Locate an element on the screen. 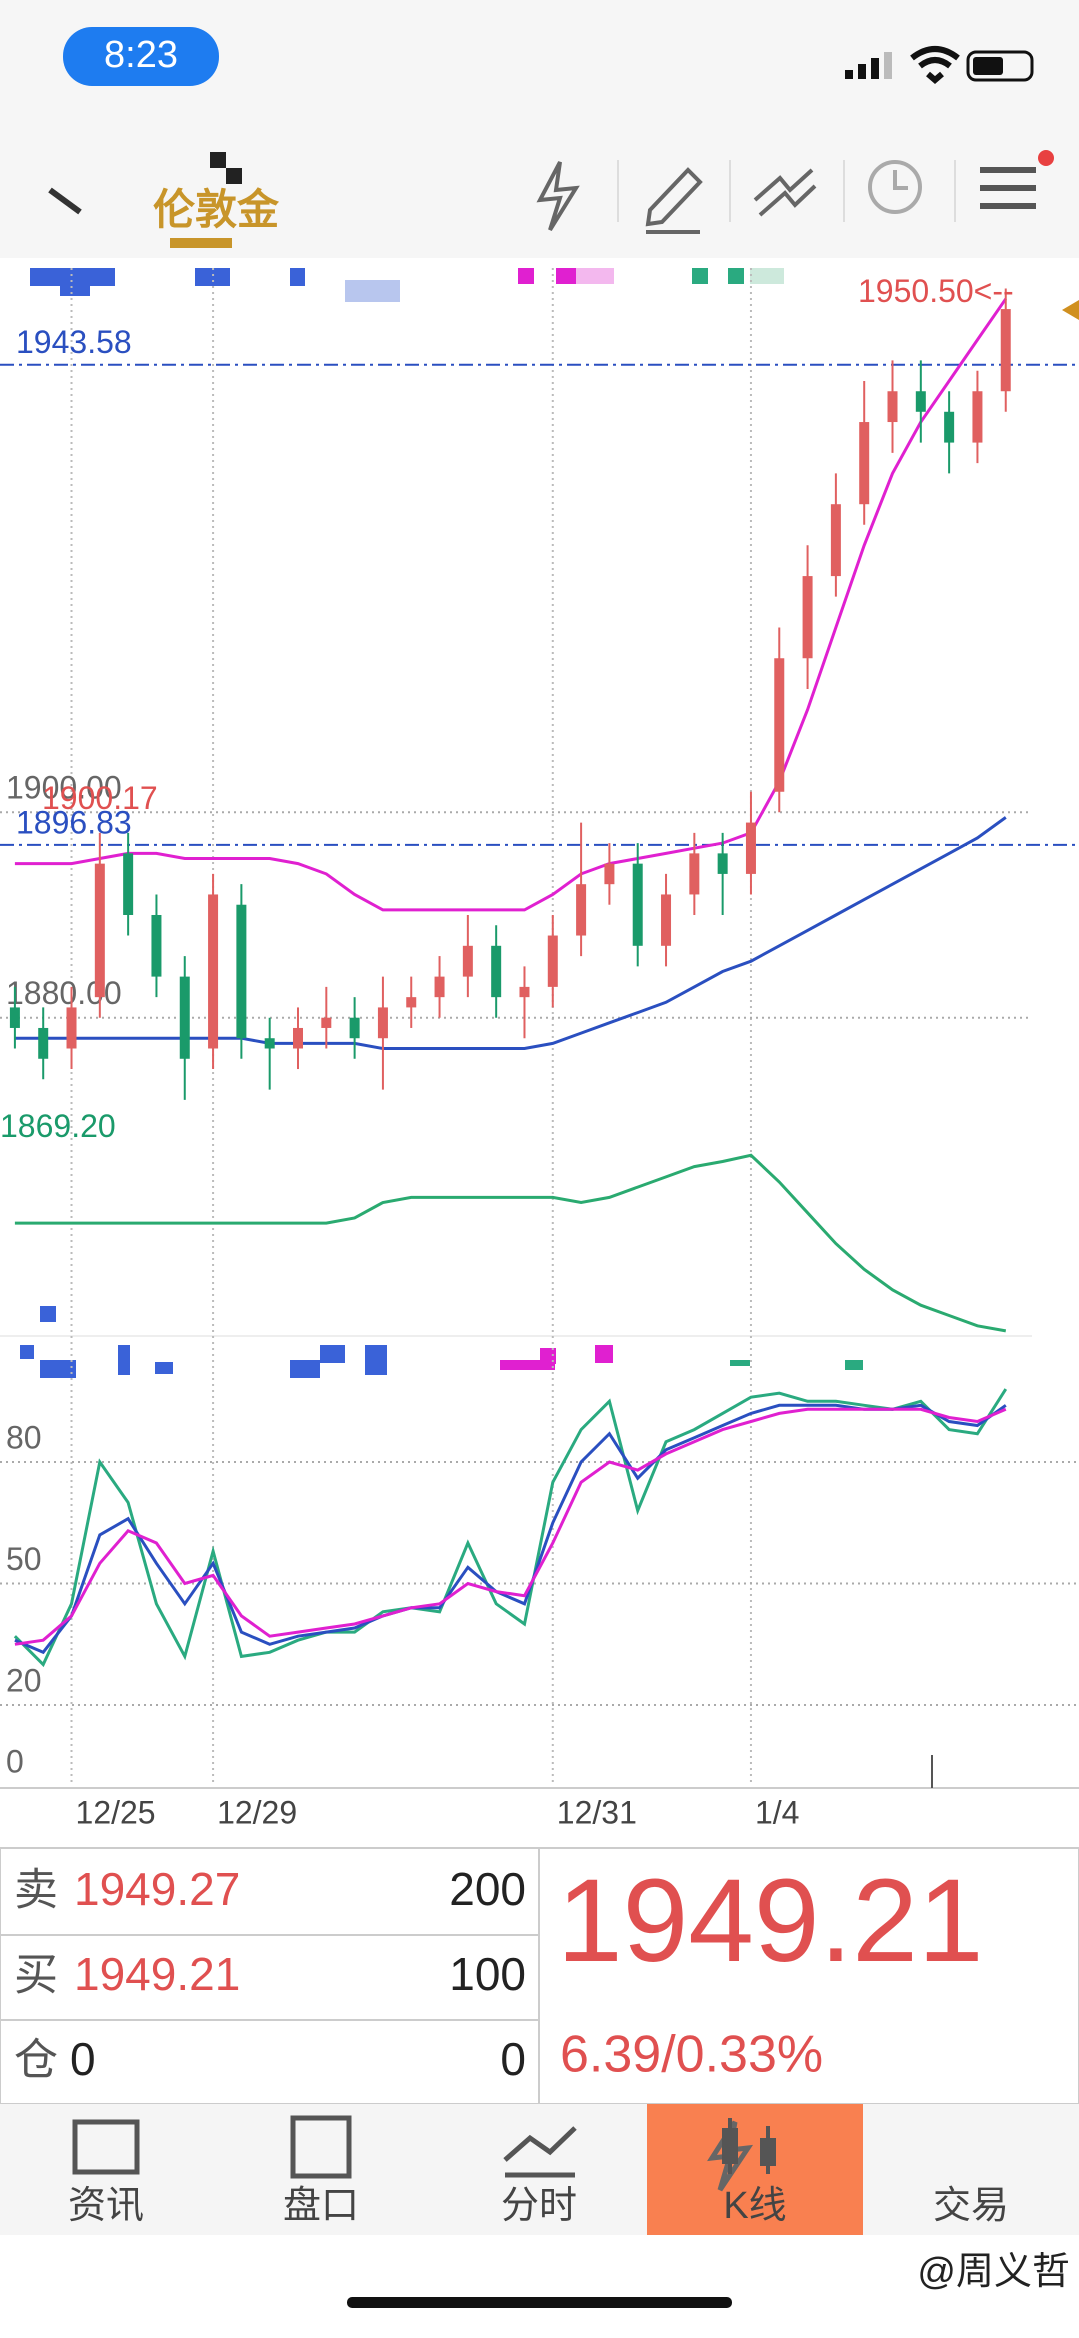  home-indicator is located at coordinates (539, 2302).